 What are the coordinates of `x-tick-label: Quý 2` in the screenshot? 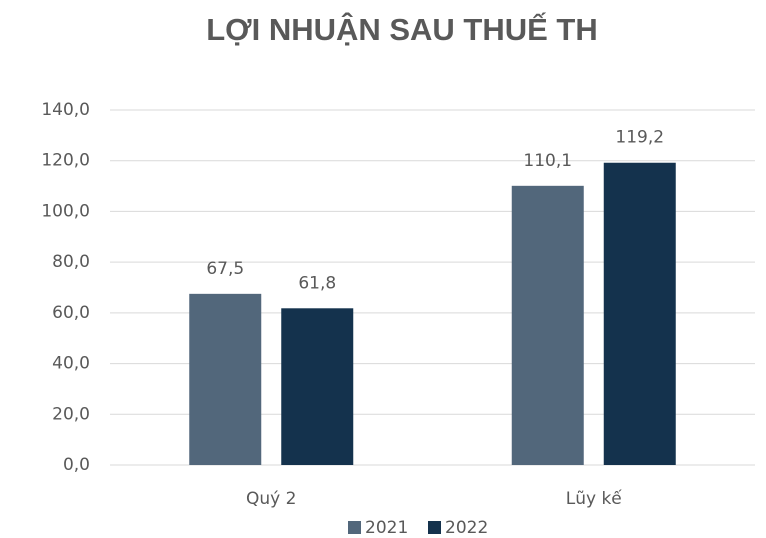 It's located at (271, 499).